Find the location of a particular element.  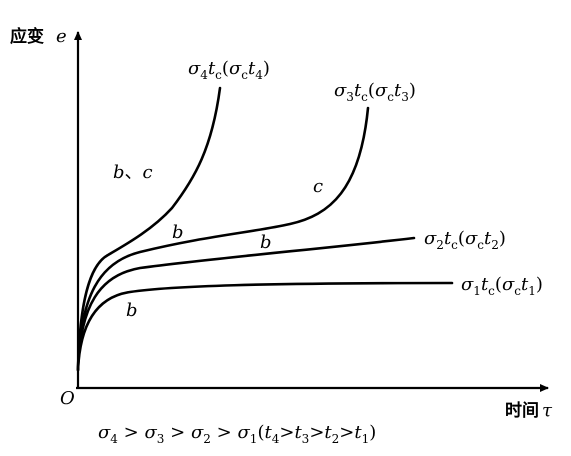

curve-sigma1 is located at coordinates (265, 326).